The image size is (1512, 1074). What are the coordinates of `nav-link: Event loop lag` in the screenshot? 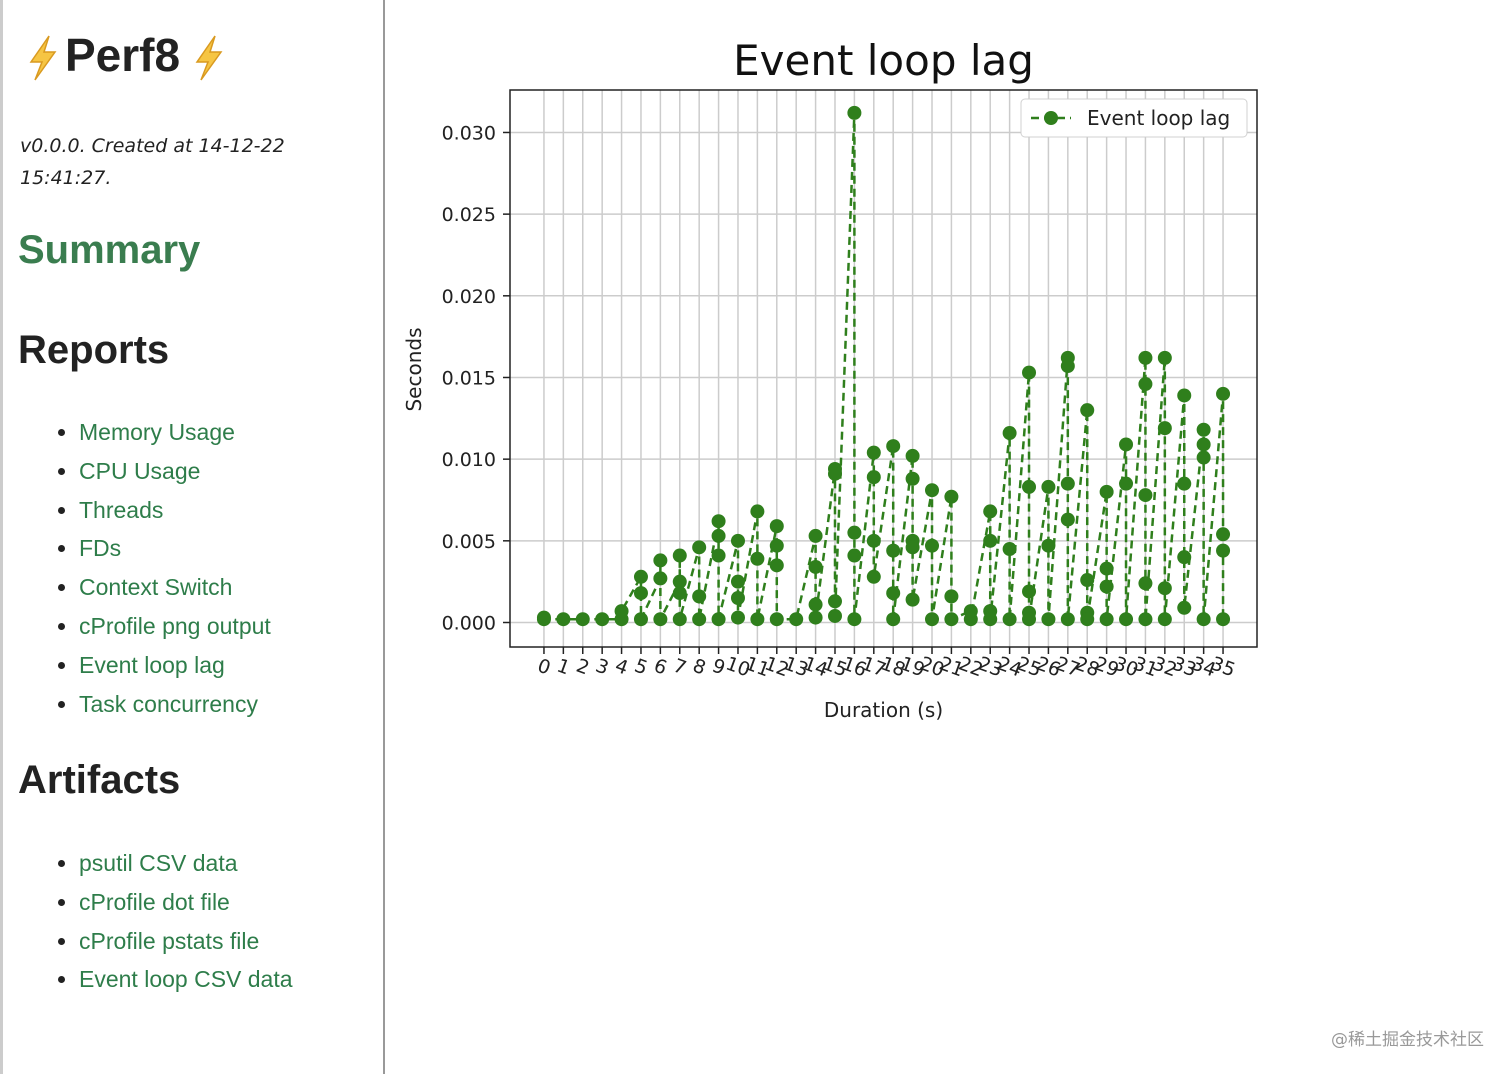 It's located at (152, 664).